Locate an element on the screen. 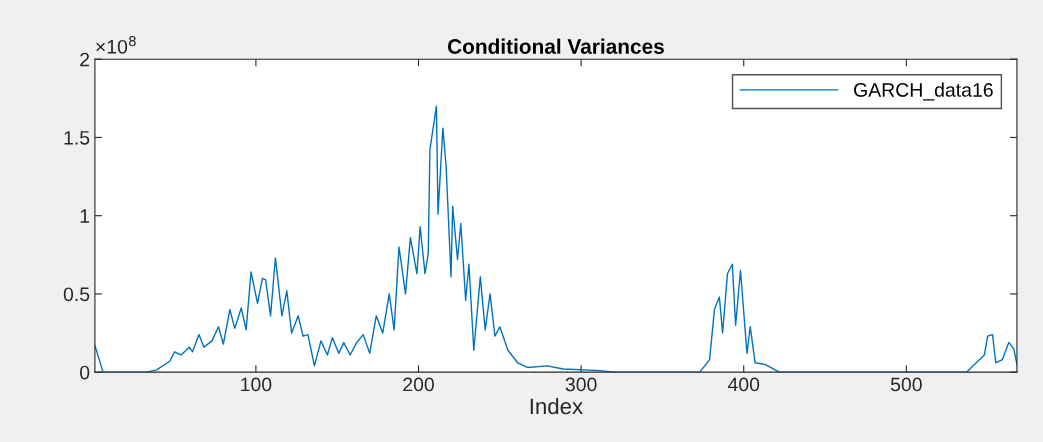 Image resolution: width=1043 pixels, height=442 pixels. y-tick-label: 1.5 is located at coordinates (77, 138).